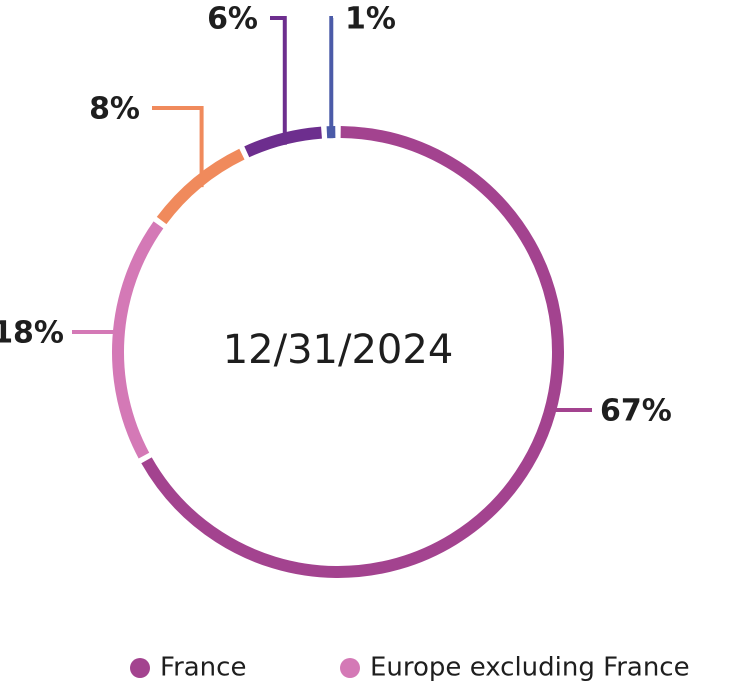 Image resolution: width=742 pixels, height=690 pixels. Describe the element at coordinates (370, 19) in the screenshot. I see `value-label: 1%` at that location.